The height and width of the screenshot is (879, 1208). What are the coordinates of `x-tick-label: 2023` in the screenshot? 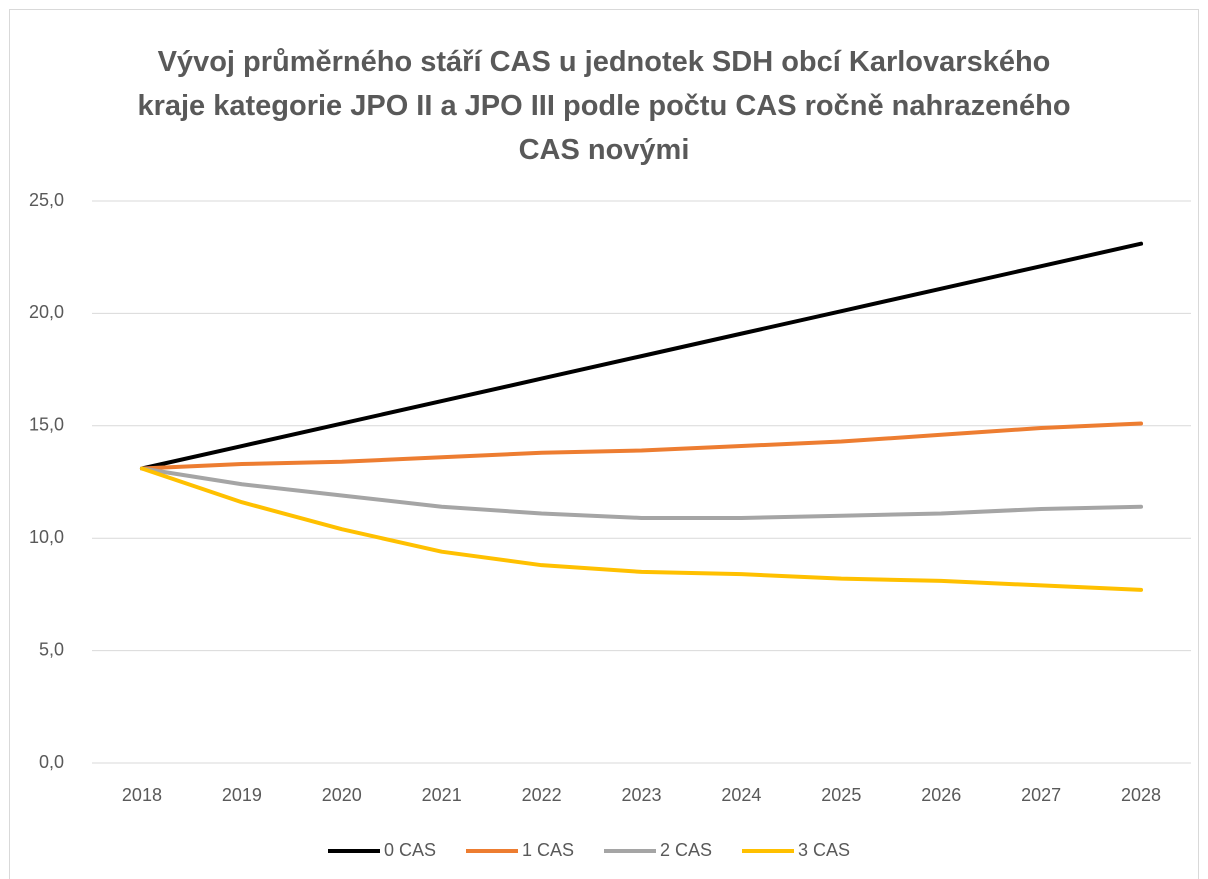 It's located at (641, 795).